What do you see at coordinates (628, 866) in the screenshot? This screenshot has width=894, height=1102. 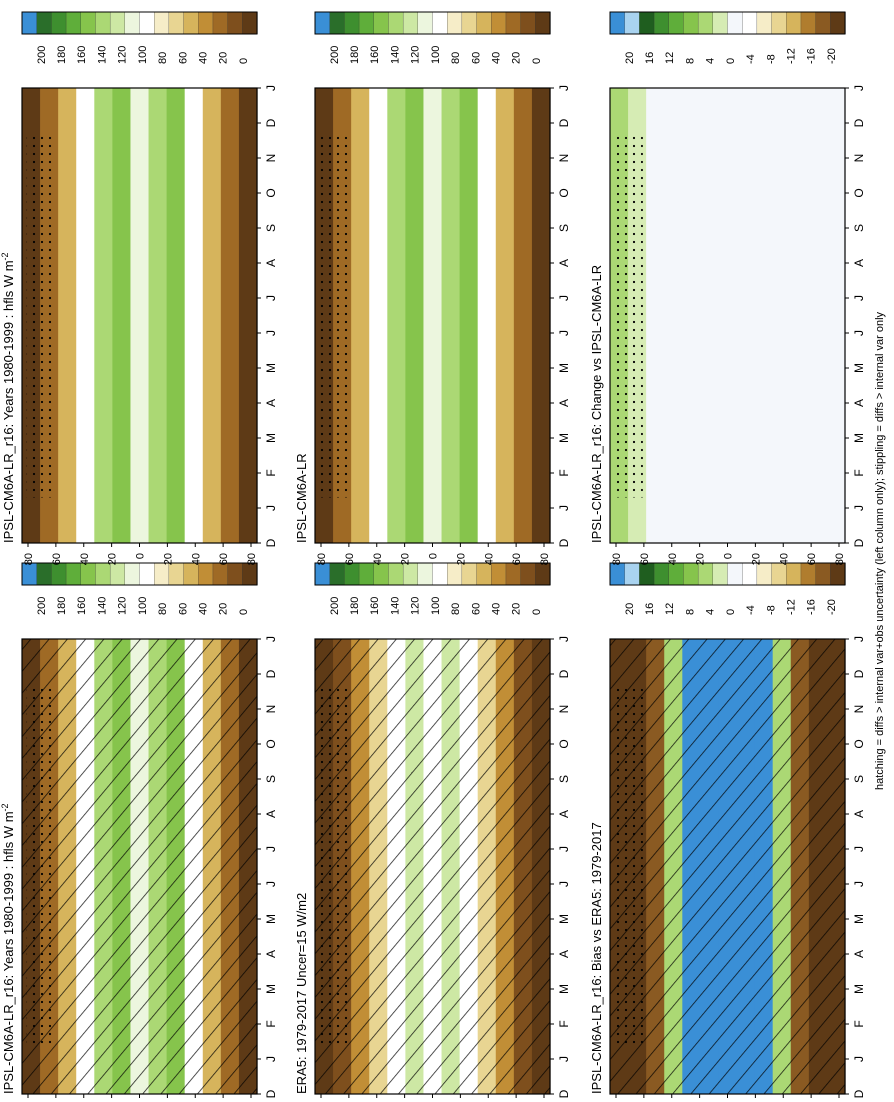 I see `stippling` at bounding box center [628, 866].